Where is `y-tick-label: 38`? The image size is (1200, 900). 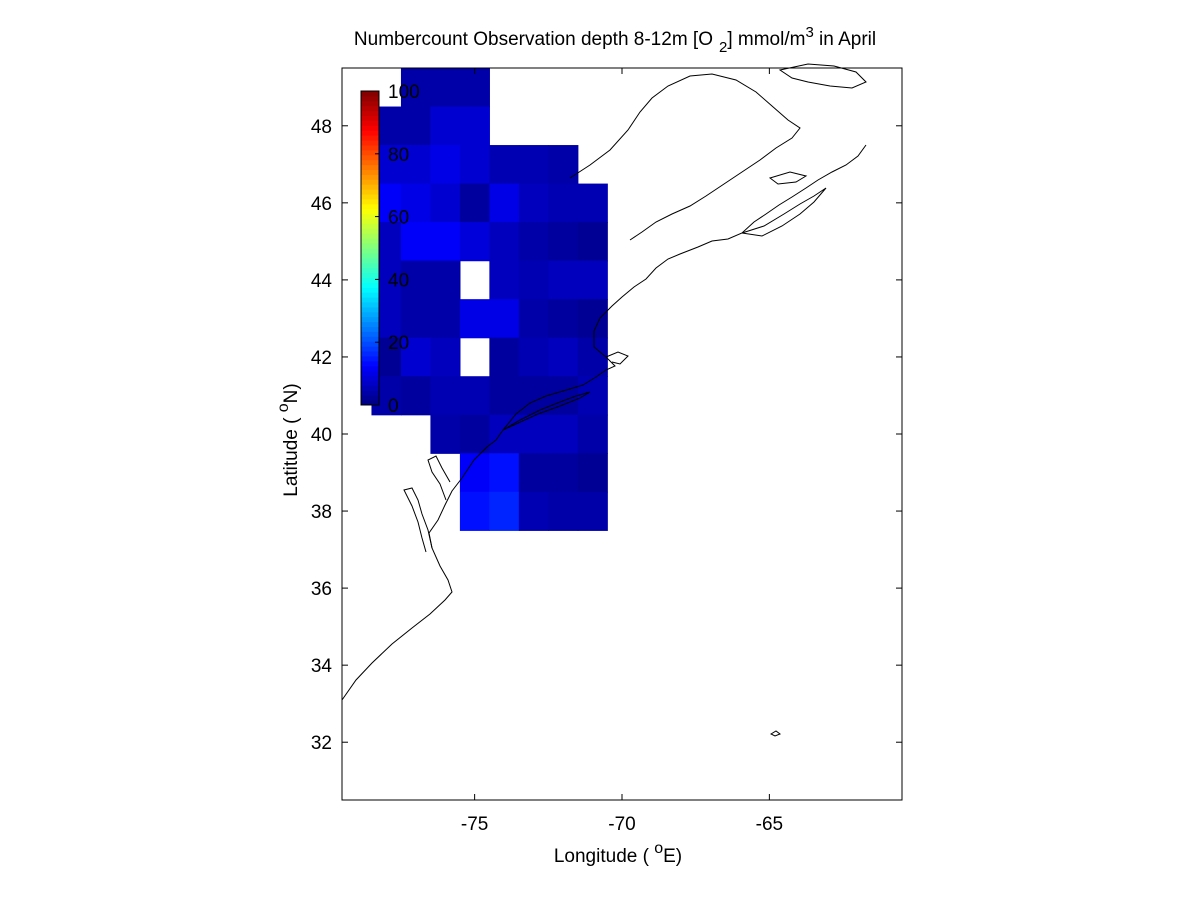 y-tick-label: 38 is located at coordinates (321, 512).